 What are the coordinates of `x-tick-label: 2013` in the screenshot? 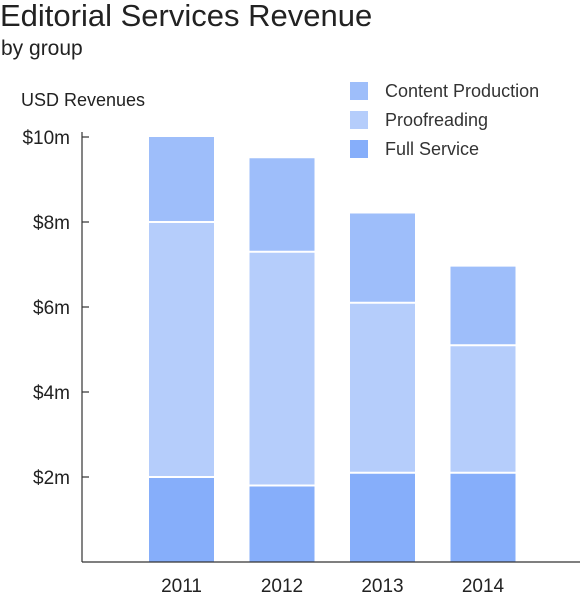 It's located at (382, 585).